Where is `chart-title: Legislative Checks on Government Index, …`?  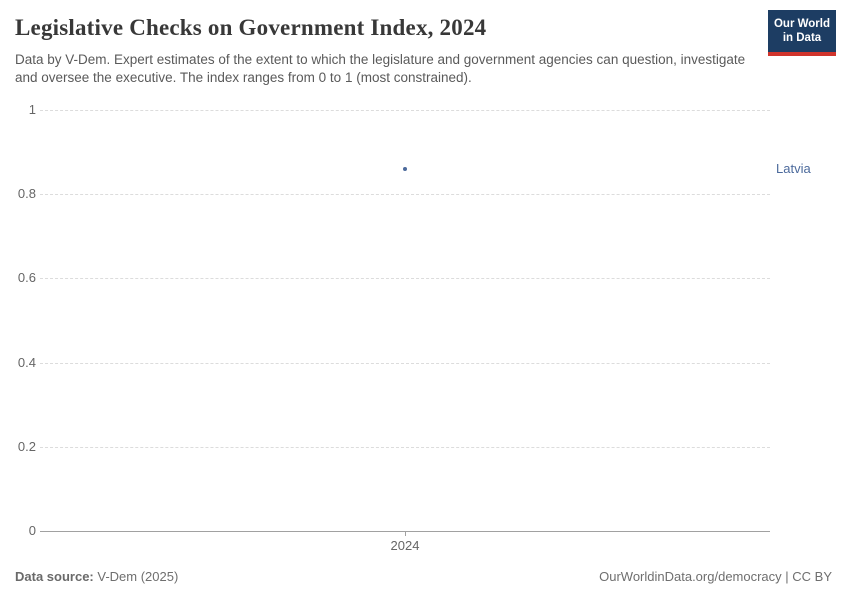
chart-title: Legislative Checks on Government Index, … is located at coordinates (251, 27).